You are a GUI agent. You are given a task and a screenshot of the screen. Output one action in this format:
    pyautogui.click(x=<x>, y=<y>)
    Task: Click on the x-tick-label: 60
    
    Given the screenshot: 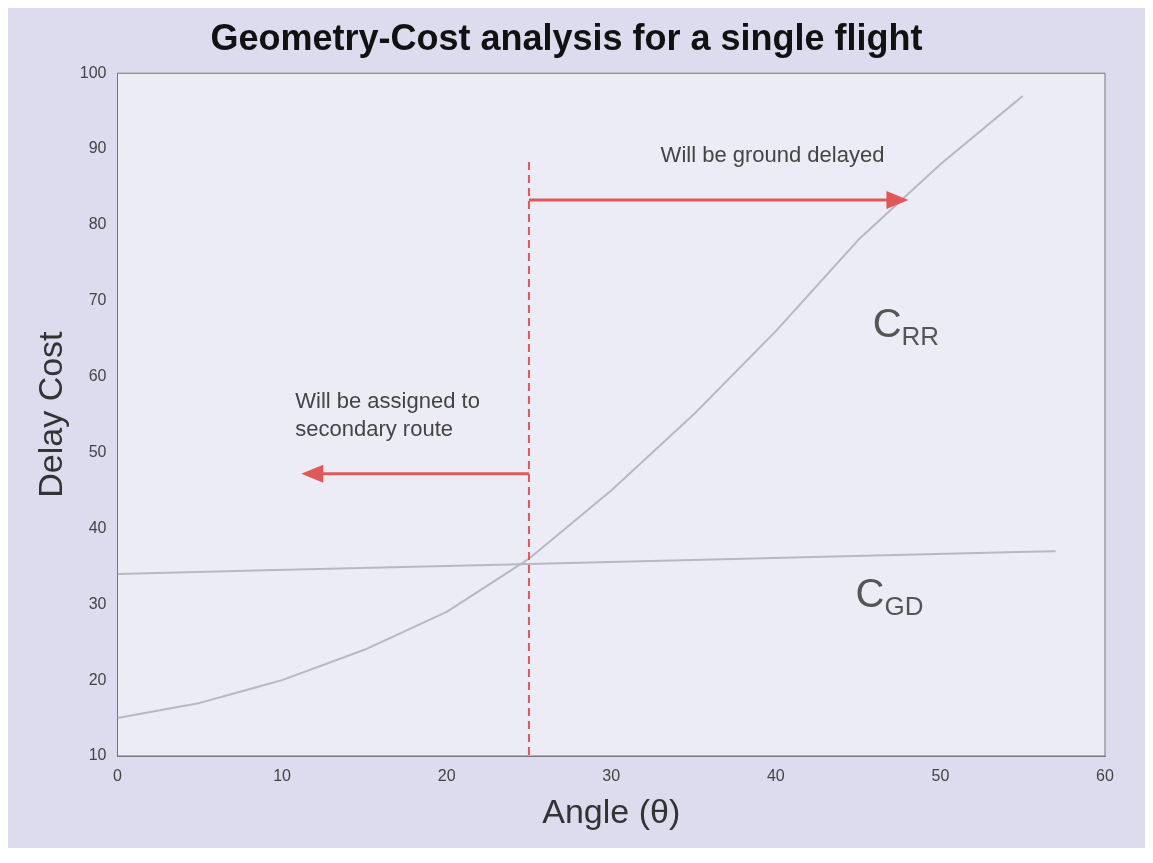 What is the action you would take?
    pyautogui.click(x=1105, y=776)
    